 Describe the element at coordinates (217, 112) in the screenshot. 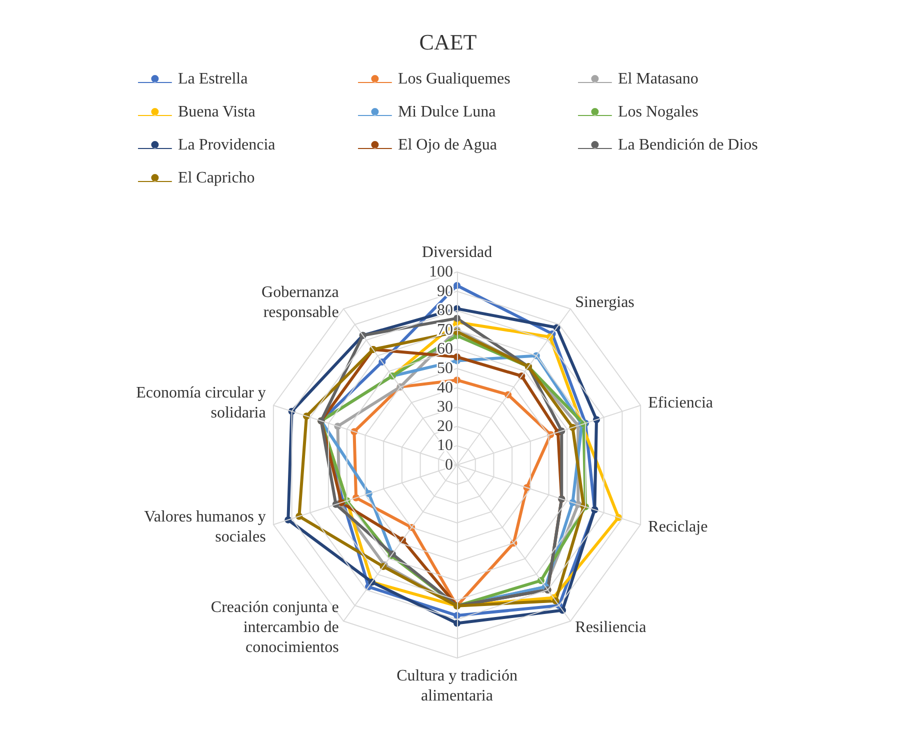

I see `legend-label: Buena Vista` at that location.